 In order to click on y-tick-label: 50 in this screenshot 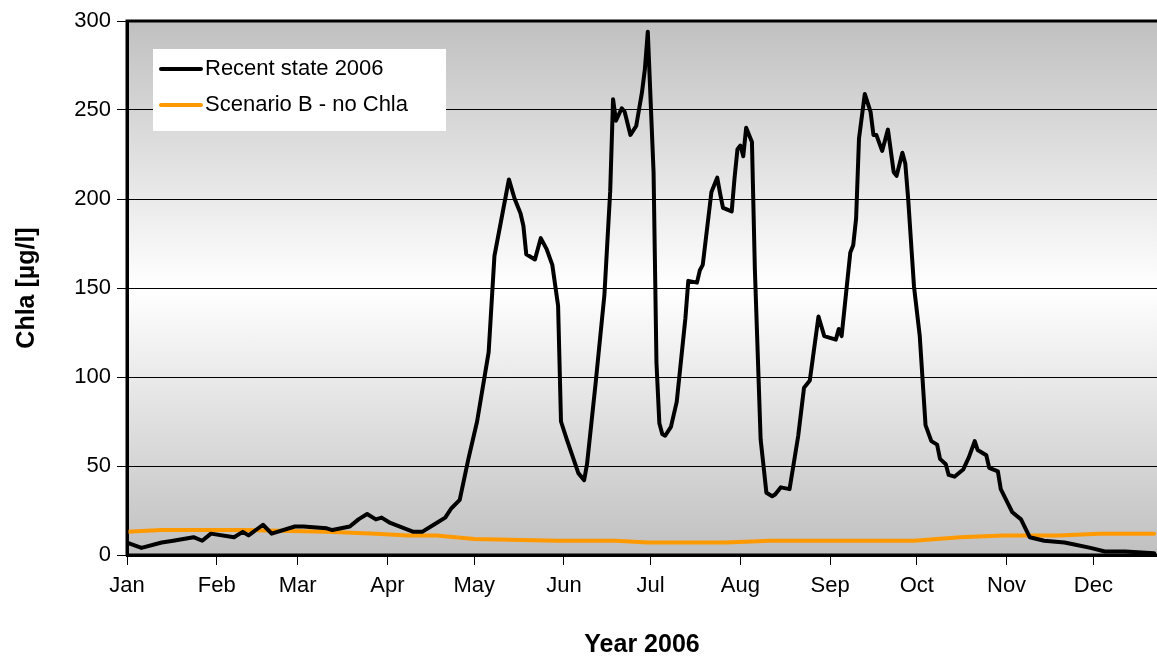, I will do `click(98, 465)`.